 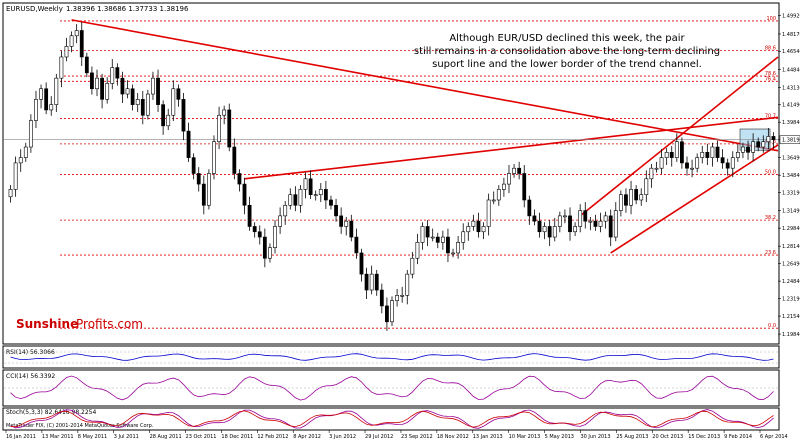 I want to click on y-tick-label: 1.49920, so click(x=791, y=16).